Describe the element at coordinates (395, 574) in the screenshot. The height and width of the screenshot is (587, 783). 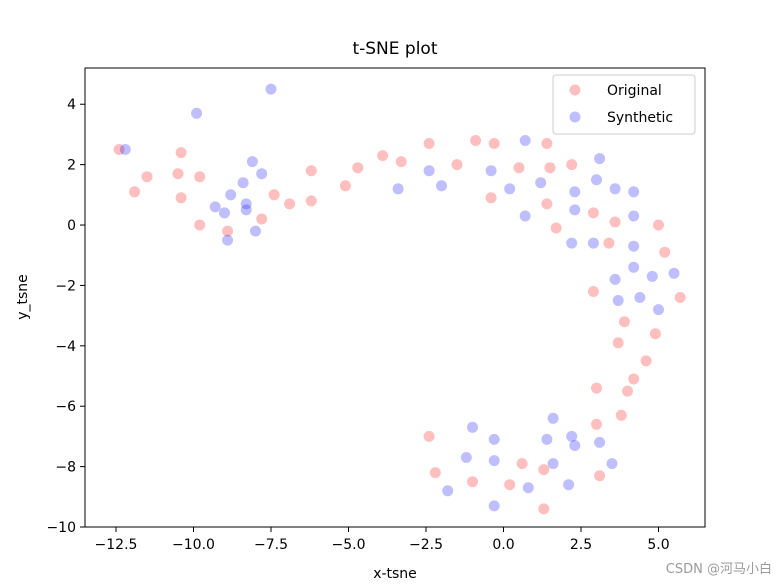
I see `x-axis-title: x-tsne` at that location.